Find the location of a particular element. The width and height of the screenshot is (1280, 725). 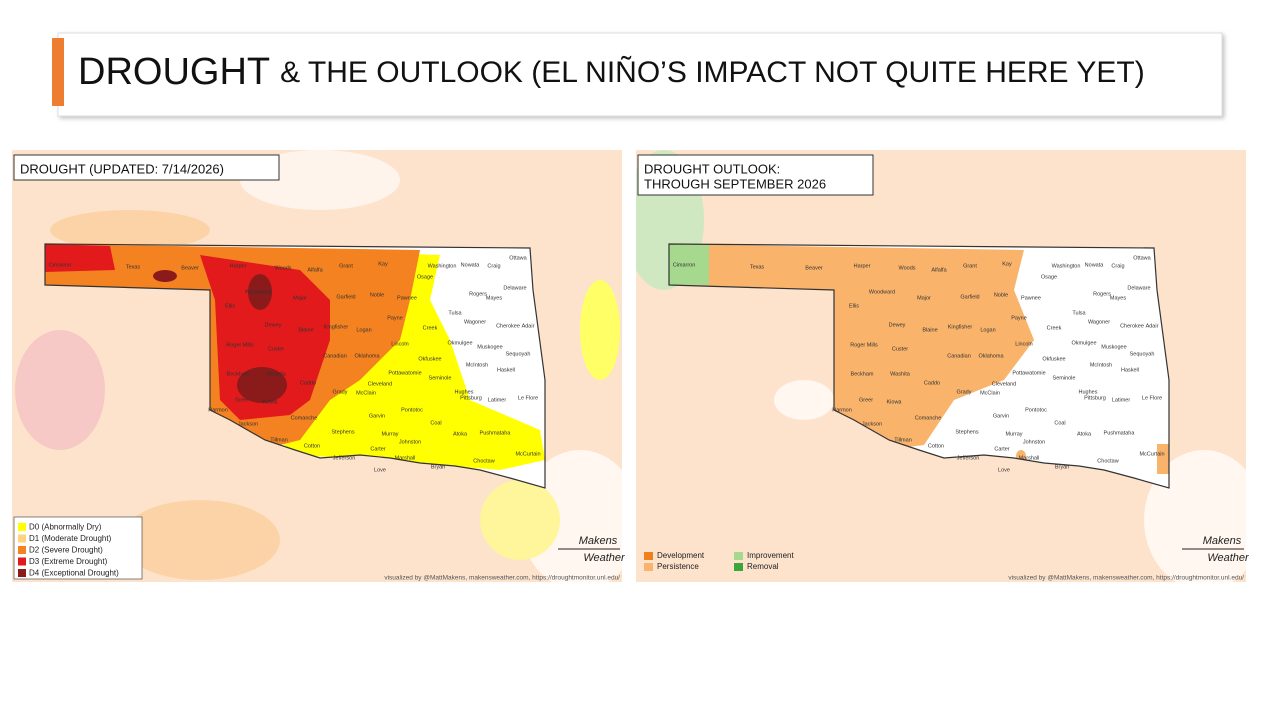

county-label: Hughes is located at coordinates (464, 392).